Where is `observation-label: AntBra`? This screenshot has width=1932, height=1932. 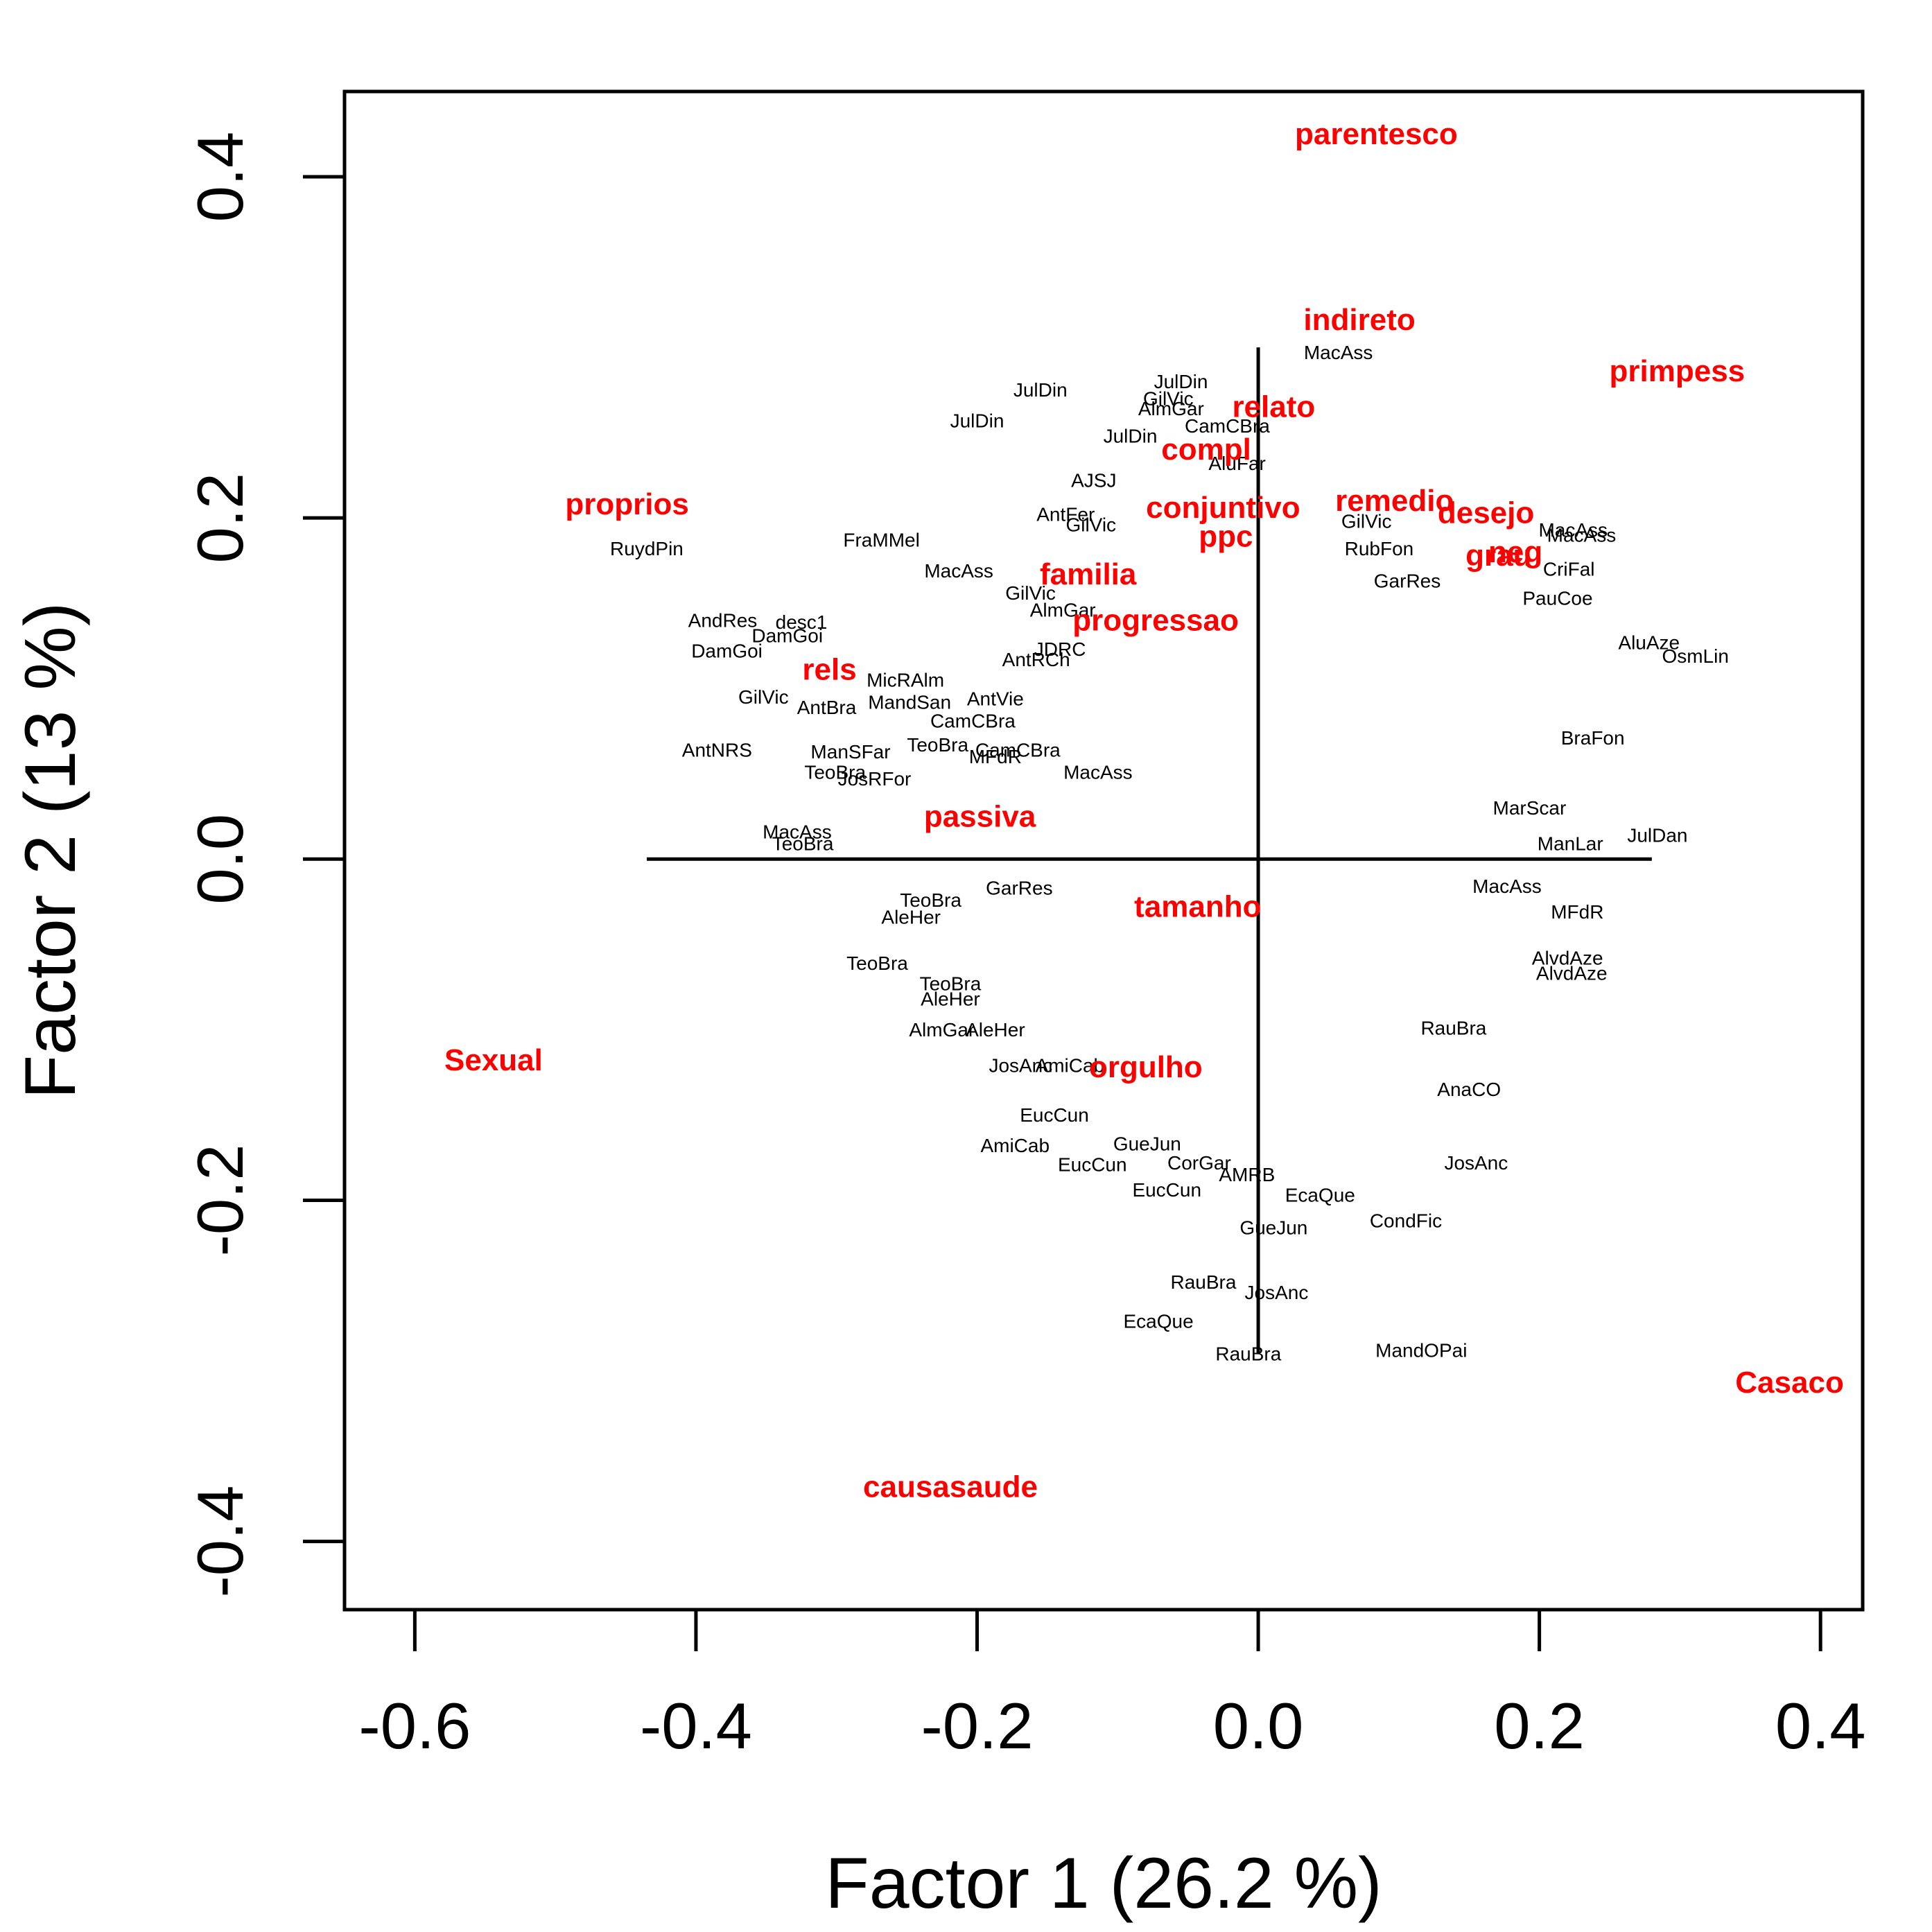
observation-label: AntBra is located at coordinates (827, 707).